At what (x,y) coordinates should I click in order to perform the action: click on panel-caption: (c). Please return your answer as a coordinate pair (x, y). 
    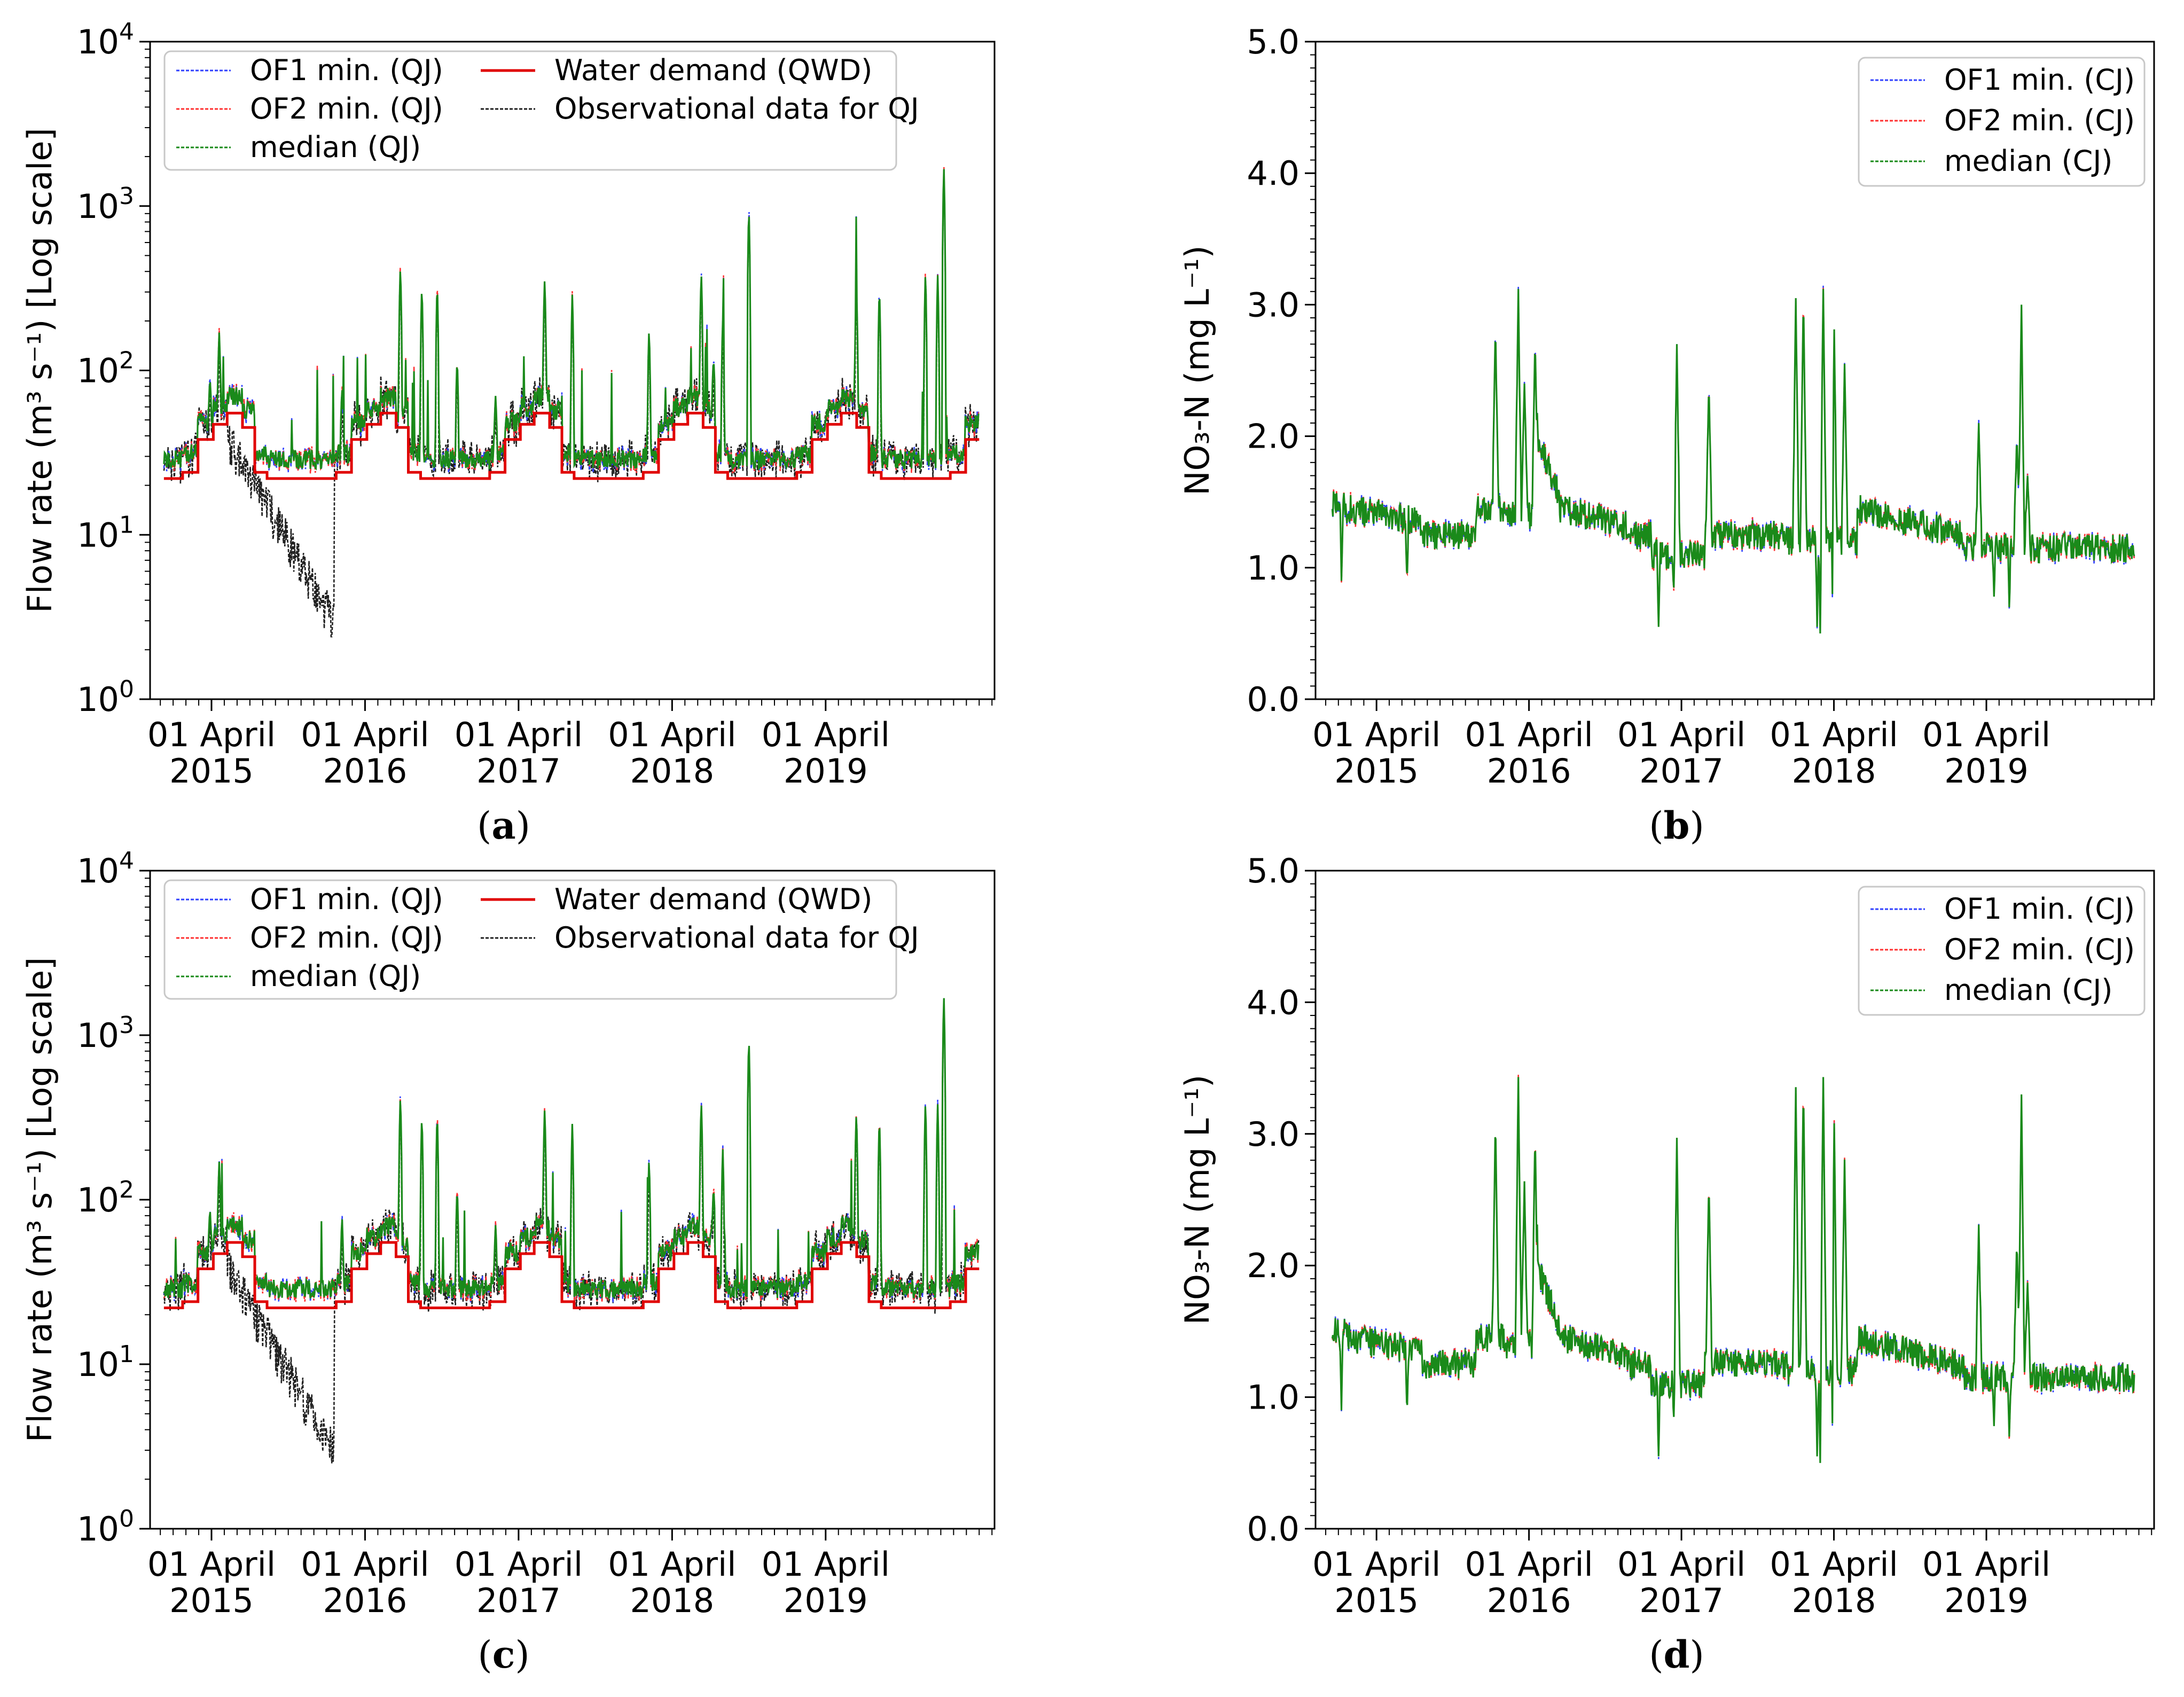
    Looking at the image, I should click on (503, 1654).